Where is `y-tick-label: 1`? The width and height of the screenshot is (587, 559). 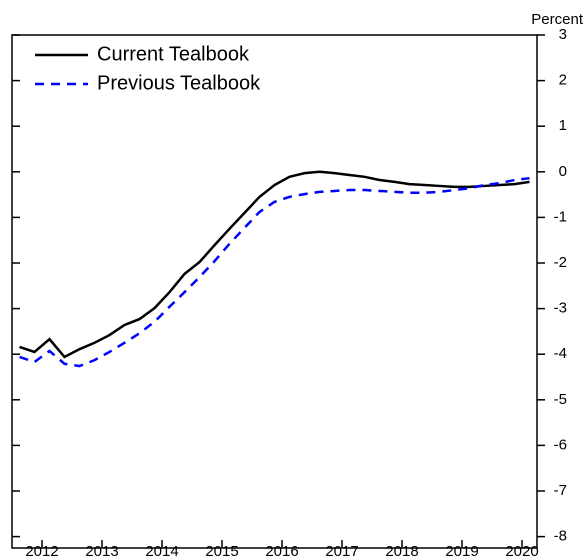
y-tick-label: 1 is located at coordinates (563, 125).